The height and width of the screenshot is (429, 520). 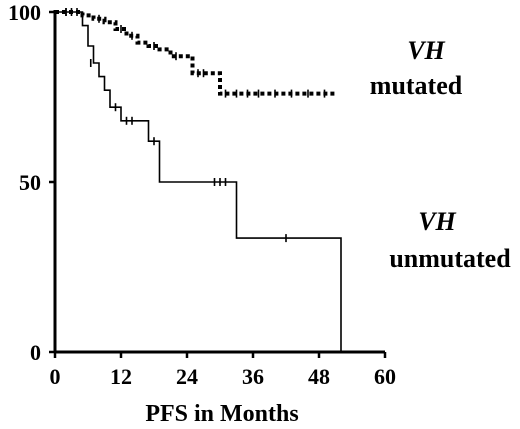 What do you see at coordinates (55, 376) in the screenshot?
I see `x-tick-label: 0` at bounding box center [55, 376].